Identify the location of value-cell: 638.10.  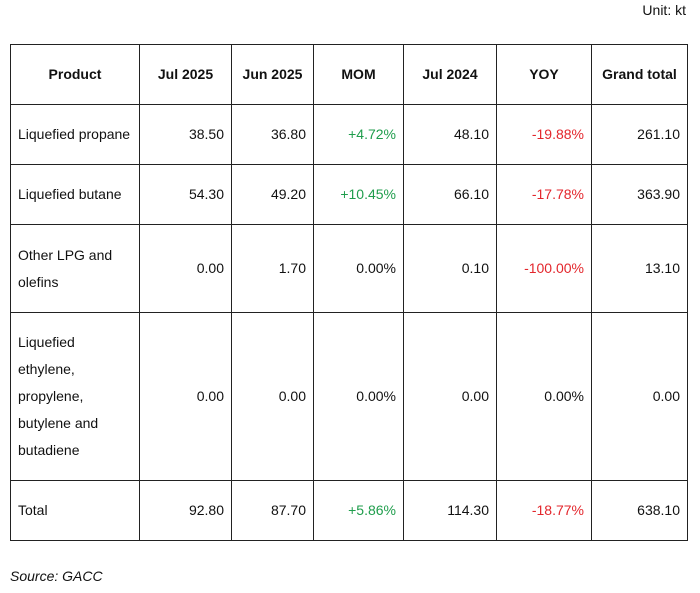
(639, 510).